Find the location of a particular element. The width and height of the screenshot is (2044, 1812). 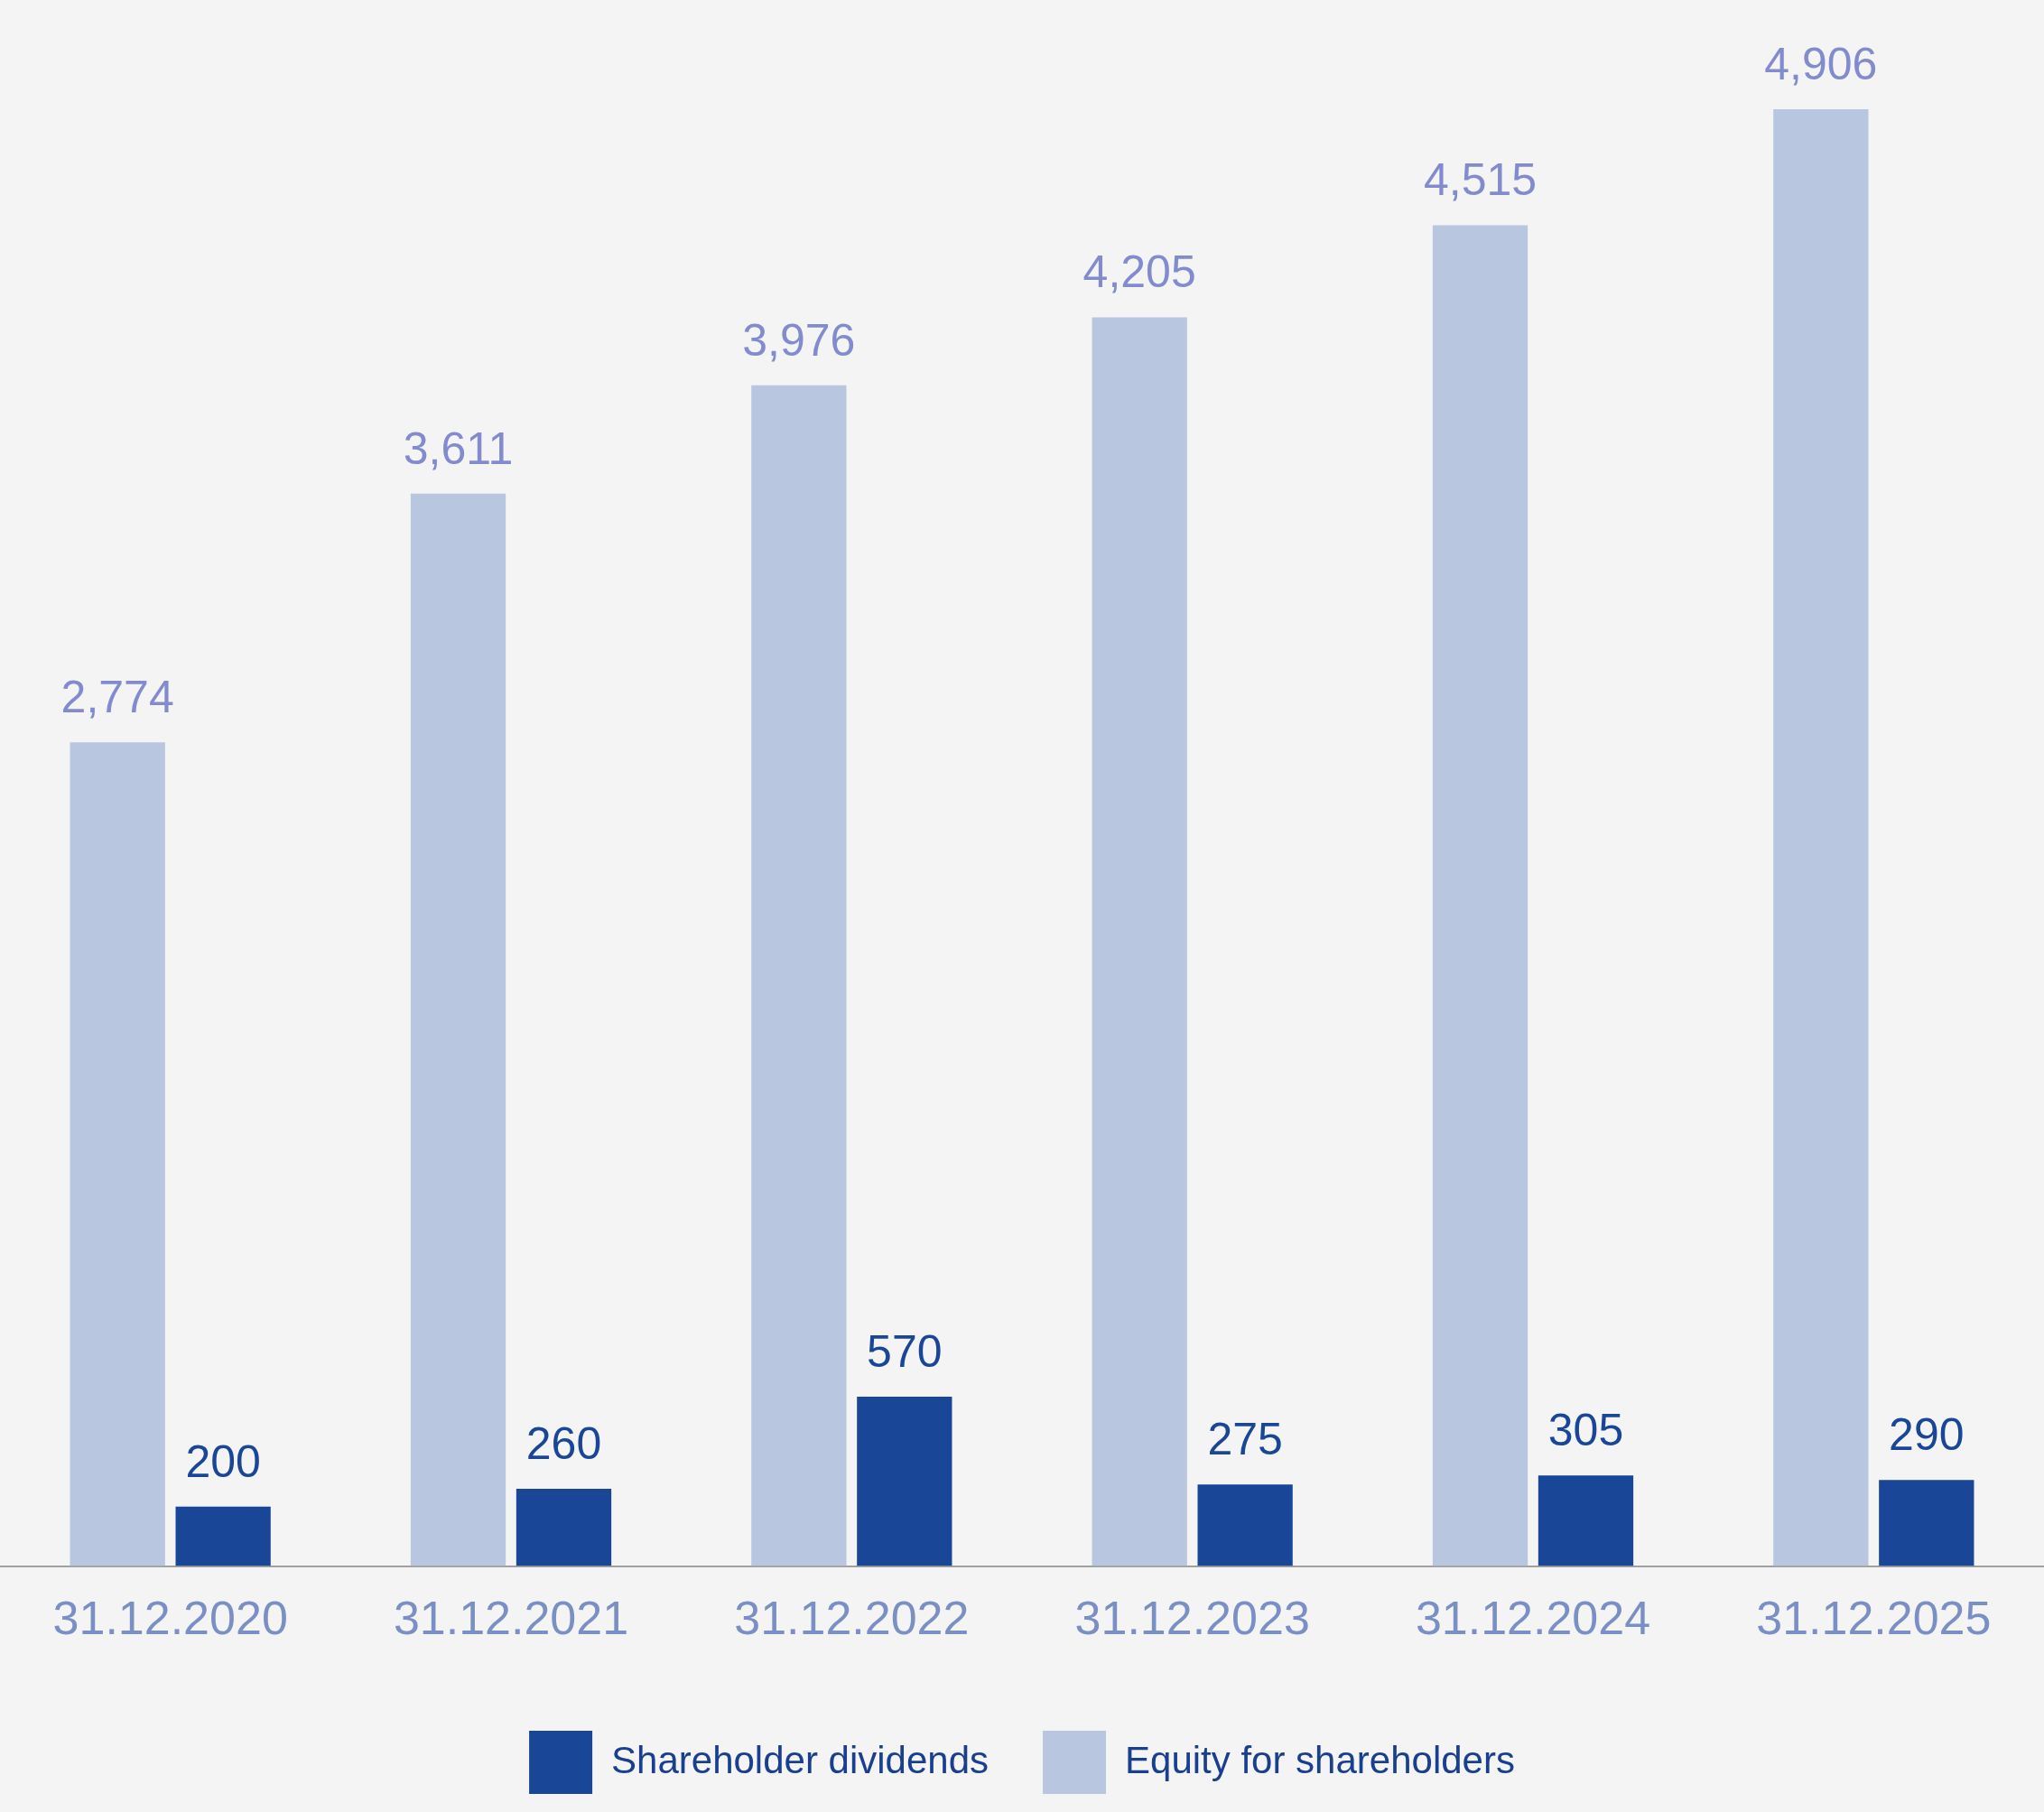

legend-label: Shareholder dividends is located at coordinates (800, 1760).